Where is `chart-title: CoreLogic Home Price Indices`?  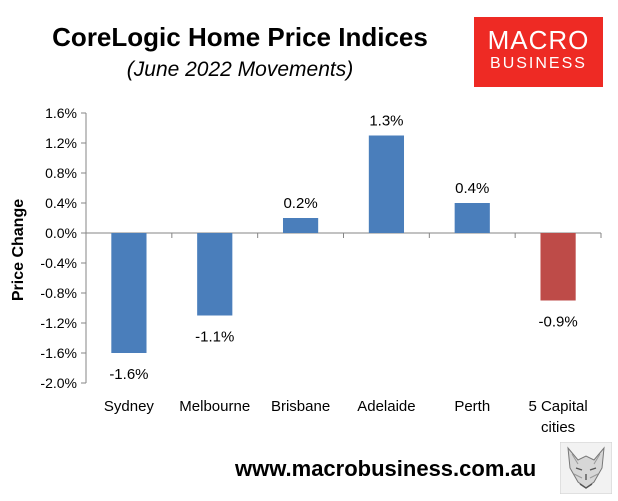
chart-title: CoreLogic Home Price Indices is located at coordinates (240, 37).